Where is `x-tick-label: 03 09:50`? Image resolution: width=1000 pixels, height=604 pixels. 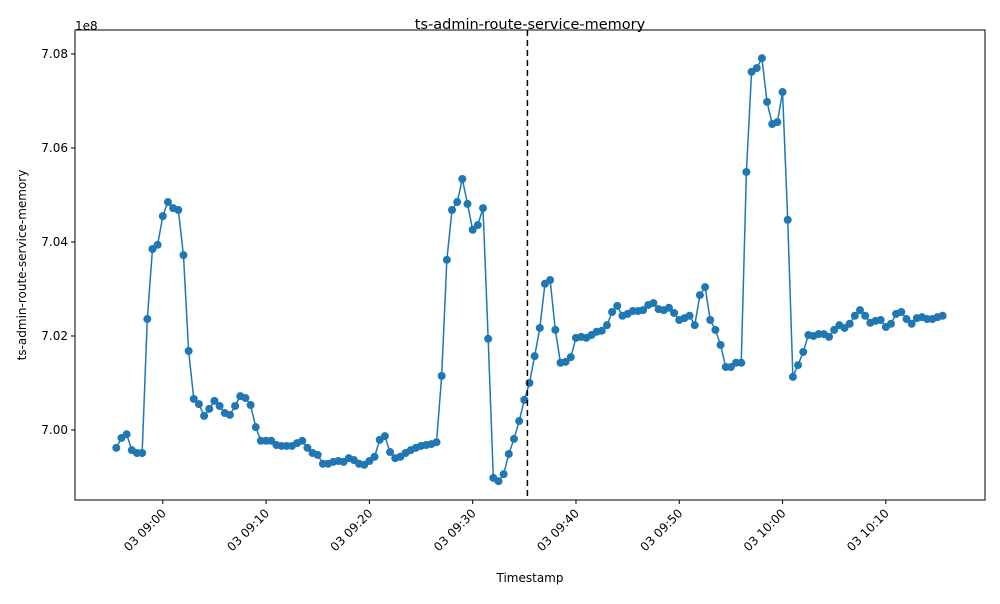 x-tick-label: 03 09:50 is located at coordinates (662, 530).